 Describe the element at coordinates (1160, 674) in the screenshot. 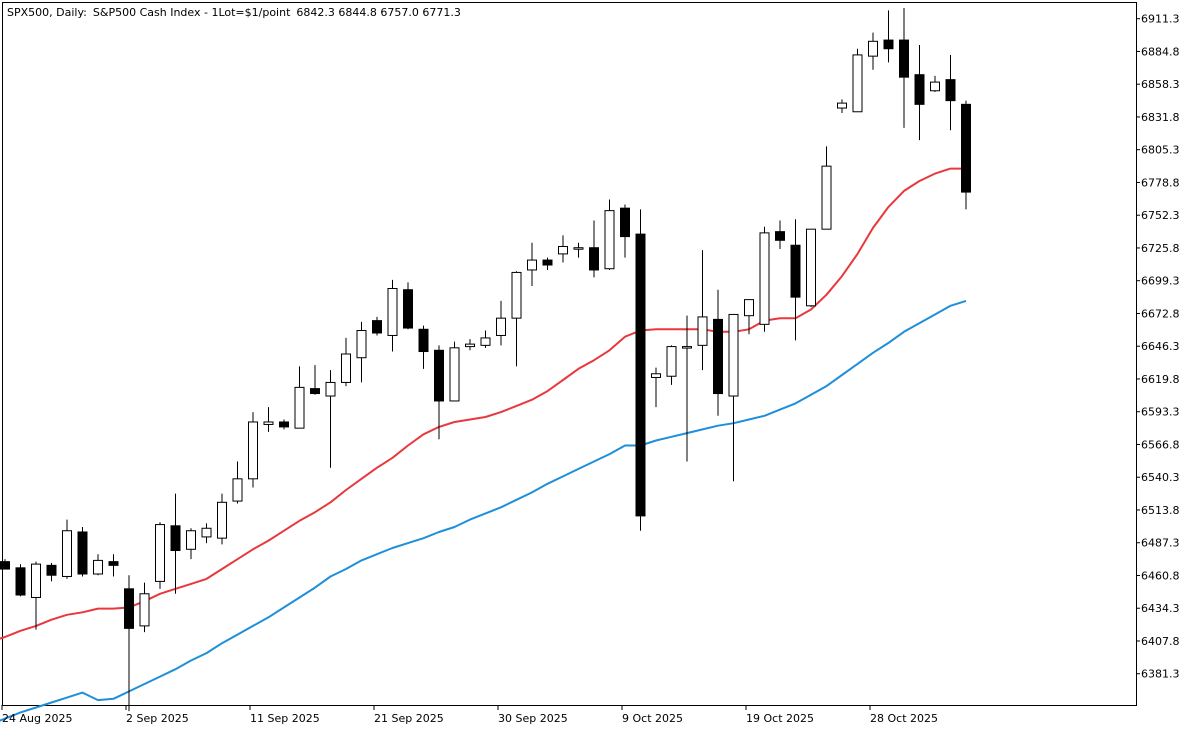

I see `y-axis-tick-label: 6381.3` at that location.